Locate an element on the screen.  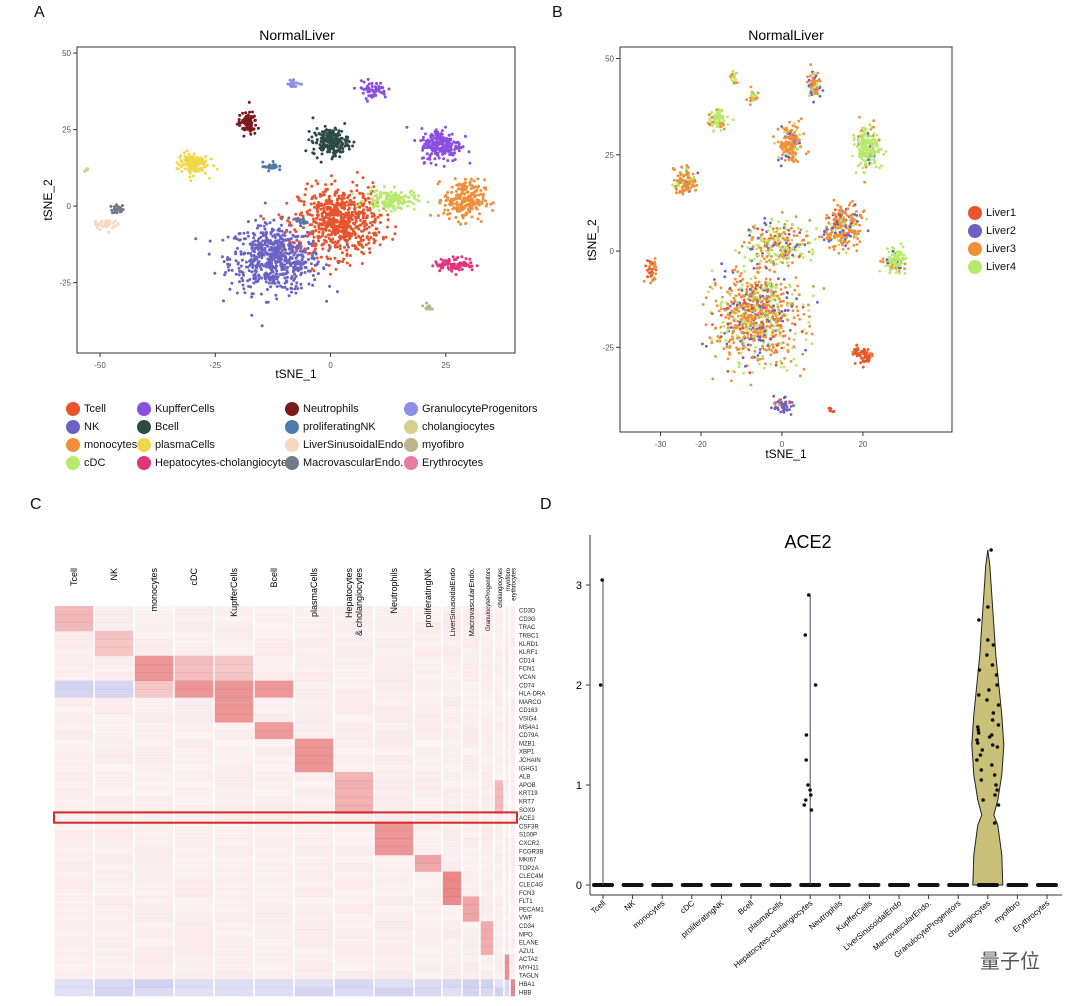
panel-label-a: A is located at coordinates (39, 12).